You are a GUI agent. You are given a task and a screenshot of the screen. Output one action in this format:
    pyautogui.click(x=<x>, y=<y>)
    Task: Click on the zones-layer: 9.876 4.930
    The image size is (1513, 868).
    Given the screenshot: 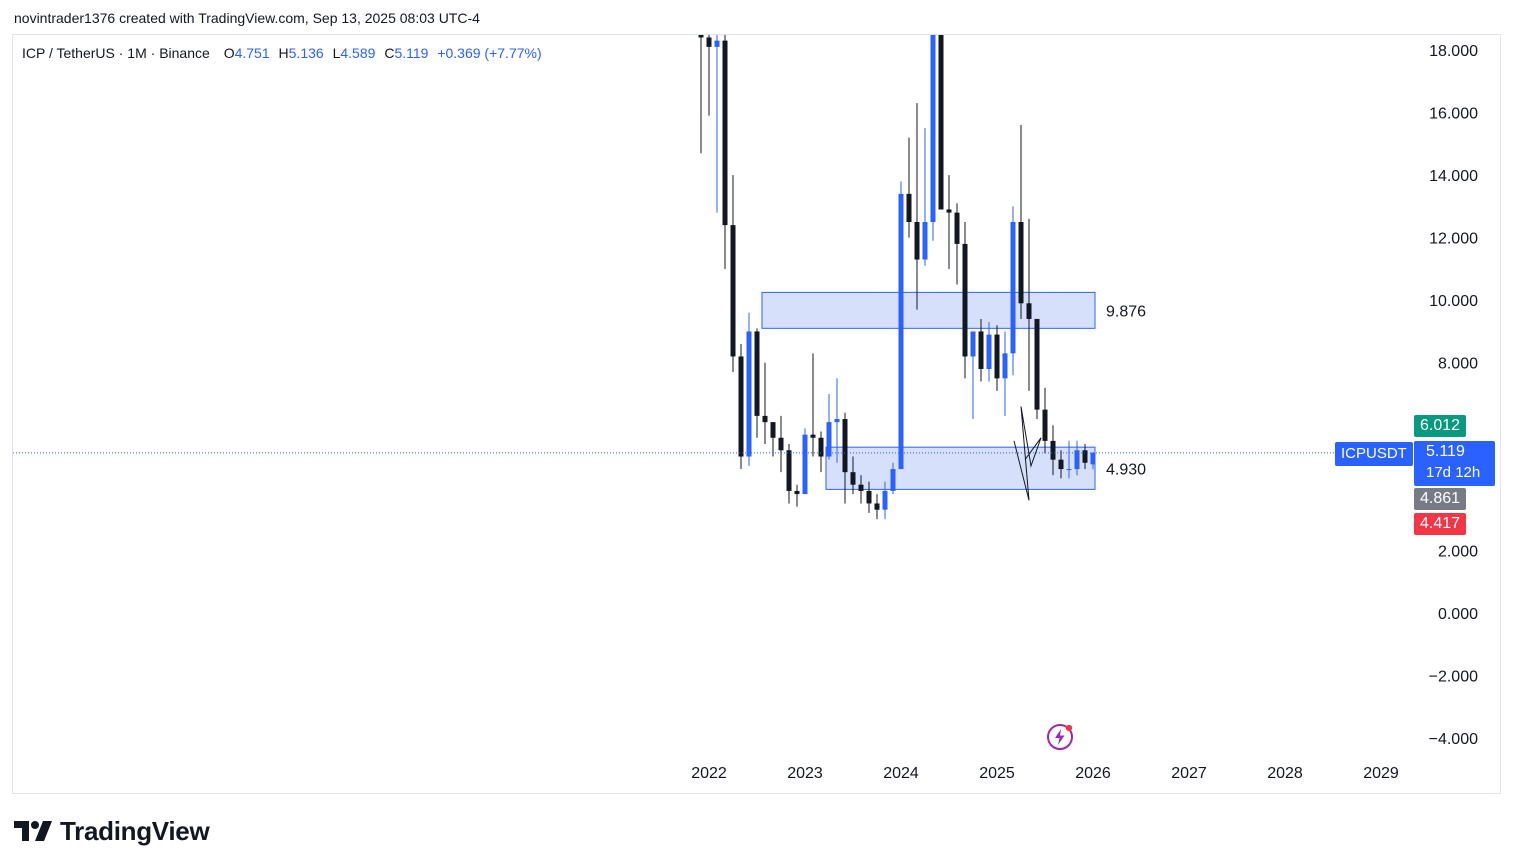 What is the action you would take?
    pyautogui.click(x=953, y=390)
    